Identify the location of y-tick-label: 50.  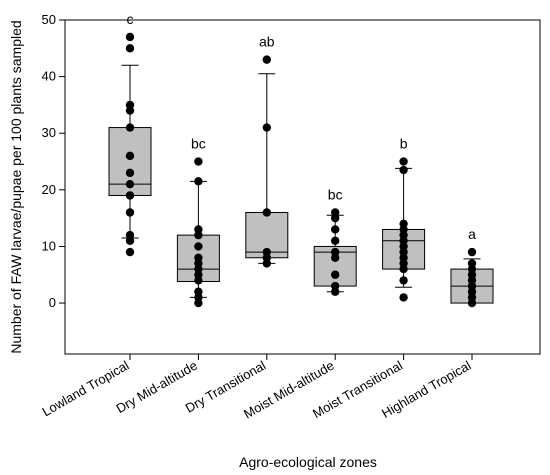
(49, 19).